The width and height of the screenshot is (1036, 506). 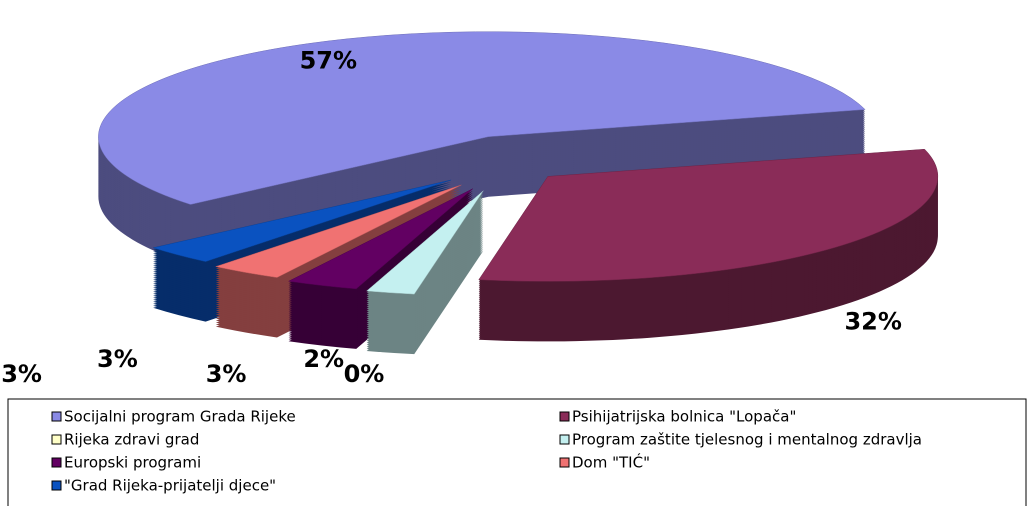 I want to click on data-label: 57%, so click(x=328, y=61).